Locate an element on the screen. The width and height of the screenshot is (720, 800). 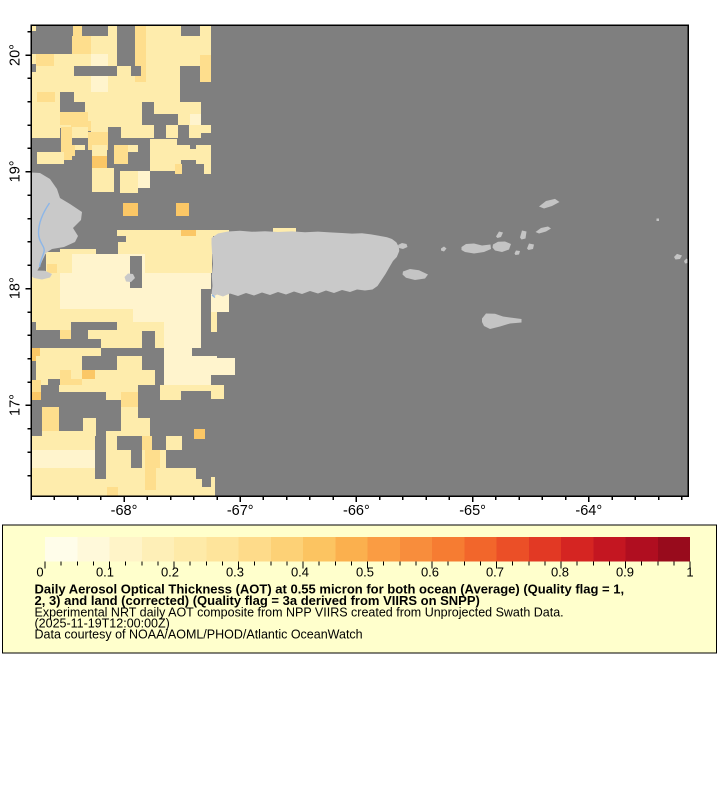
svg-text: -65° is located at coordinates (472, 511).